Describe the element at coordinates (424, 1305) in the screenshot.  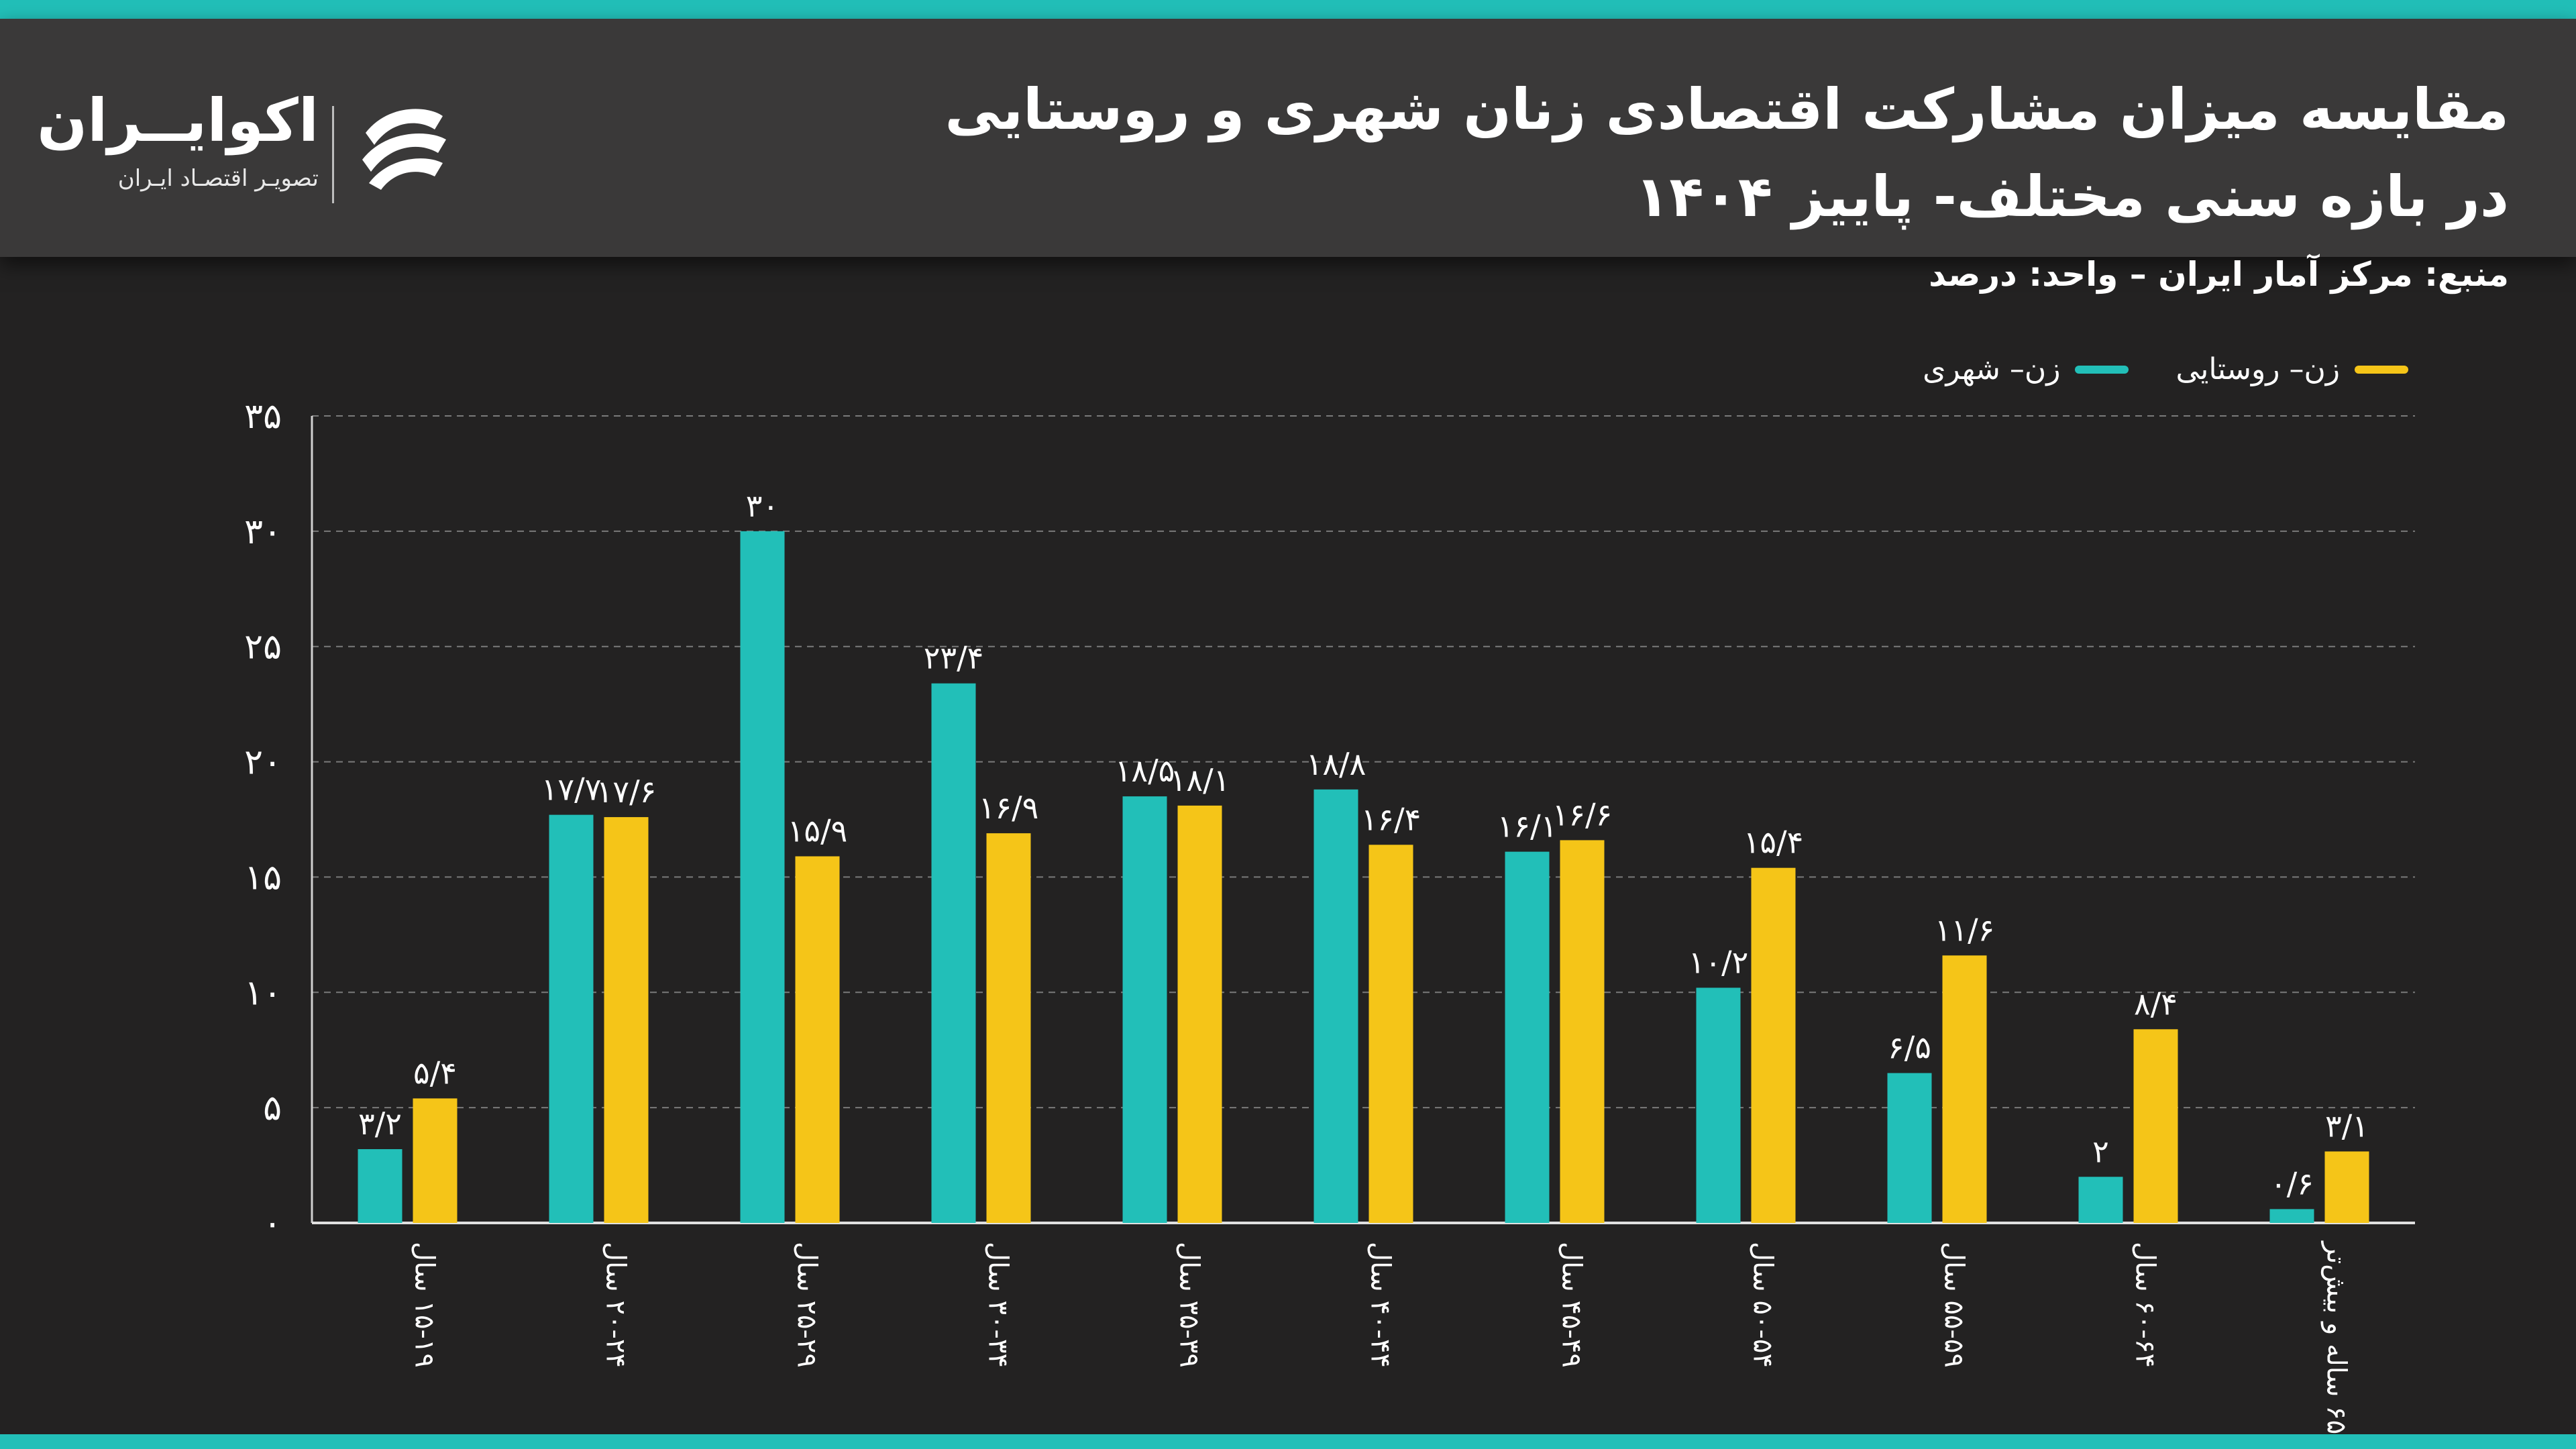
I see `x-tick-label: ۱۵-۱۹ سال` at that location.